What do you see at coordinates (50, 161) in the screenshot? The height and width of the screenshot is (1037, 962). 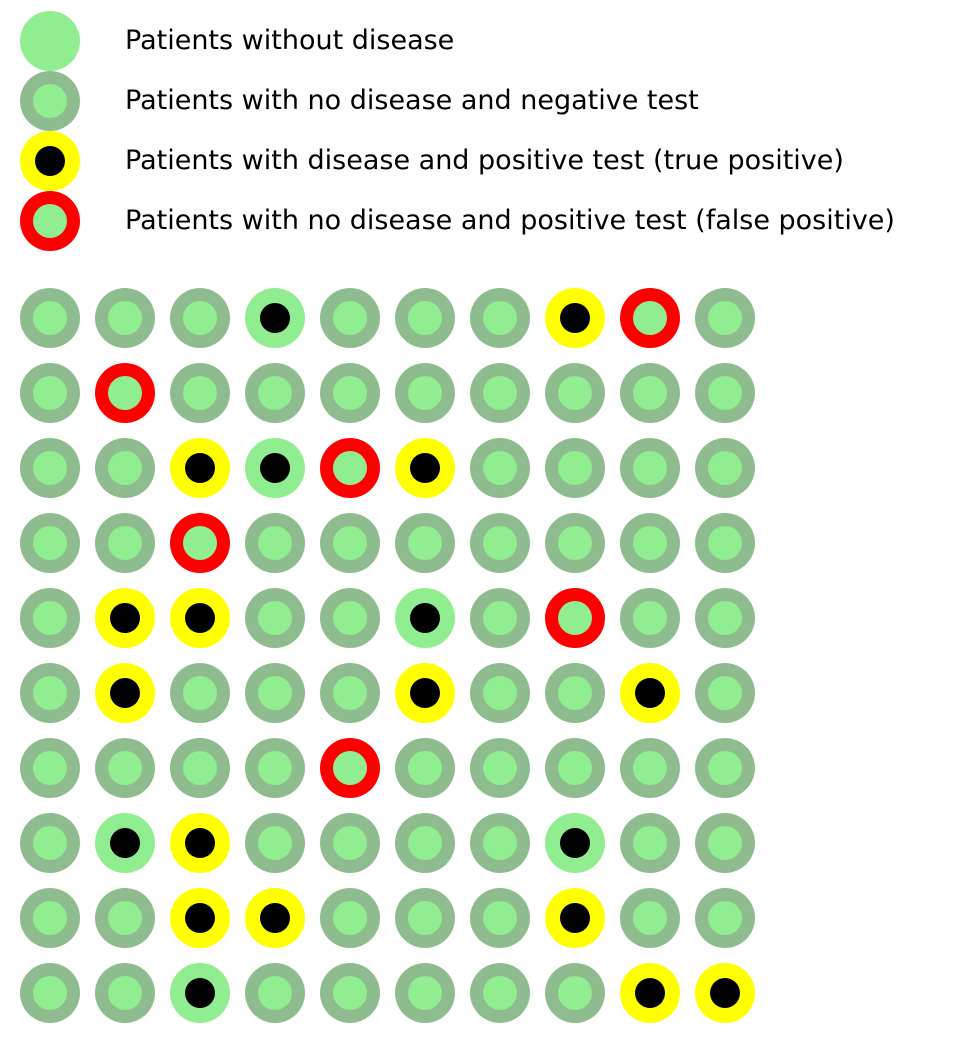 I see `marker-core` at bounding box center [50, 161].